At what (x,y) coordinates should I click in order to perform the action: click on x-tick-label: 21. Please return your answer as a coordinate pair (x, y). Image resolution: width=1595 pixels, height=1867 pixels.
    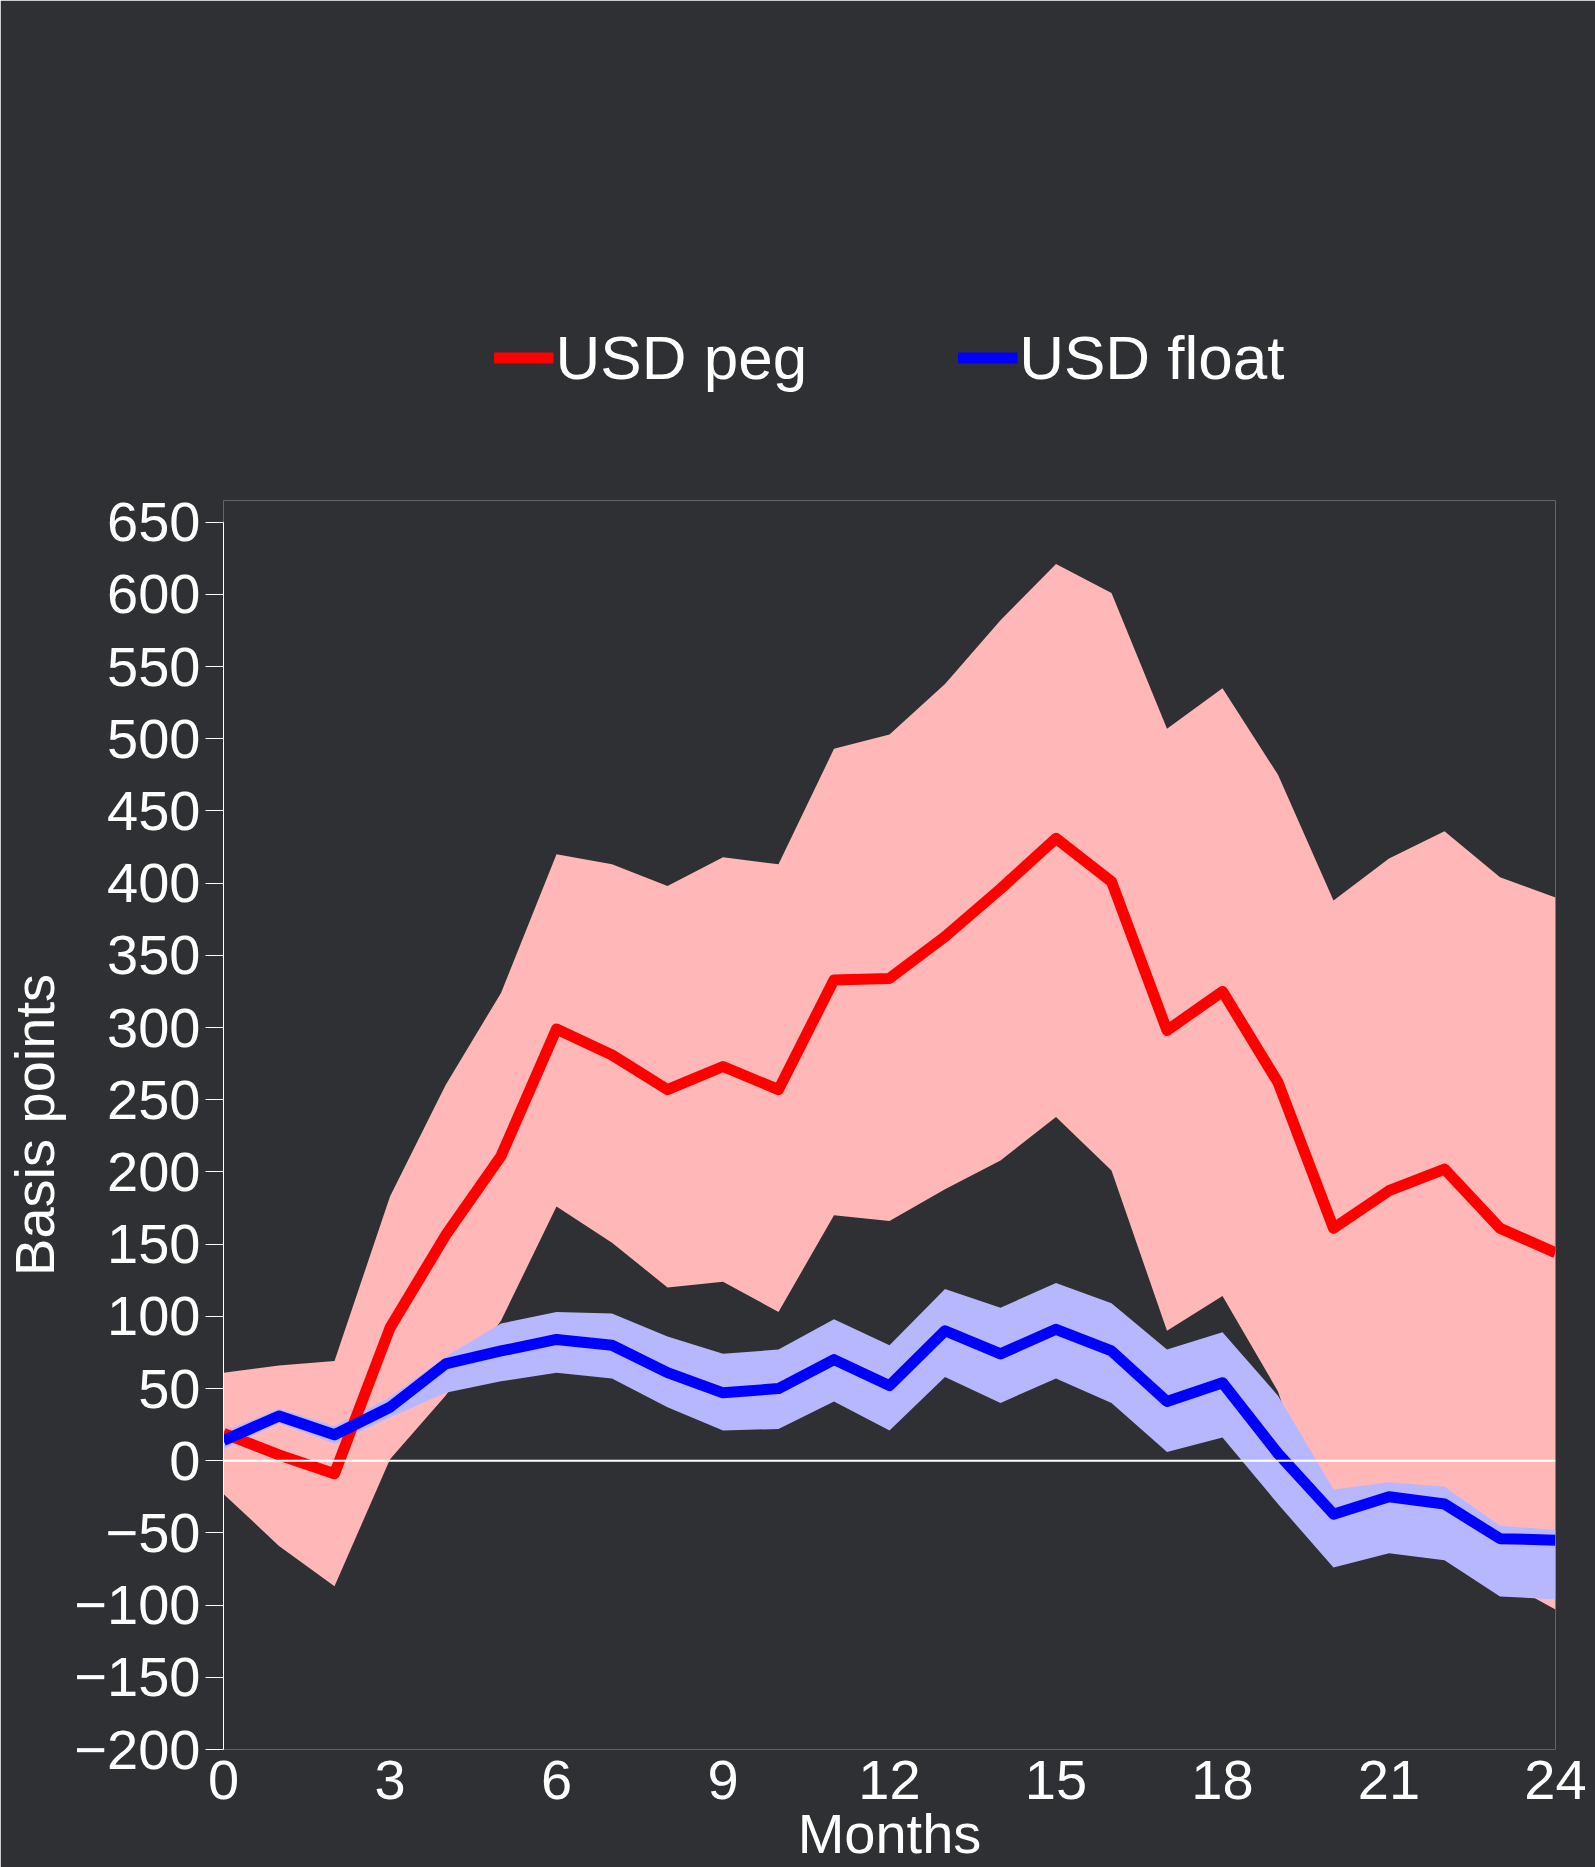
    Looking at the image, I should click on (1389, 1779).